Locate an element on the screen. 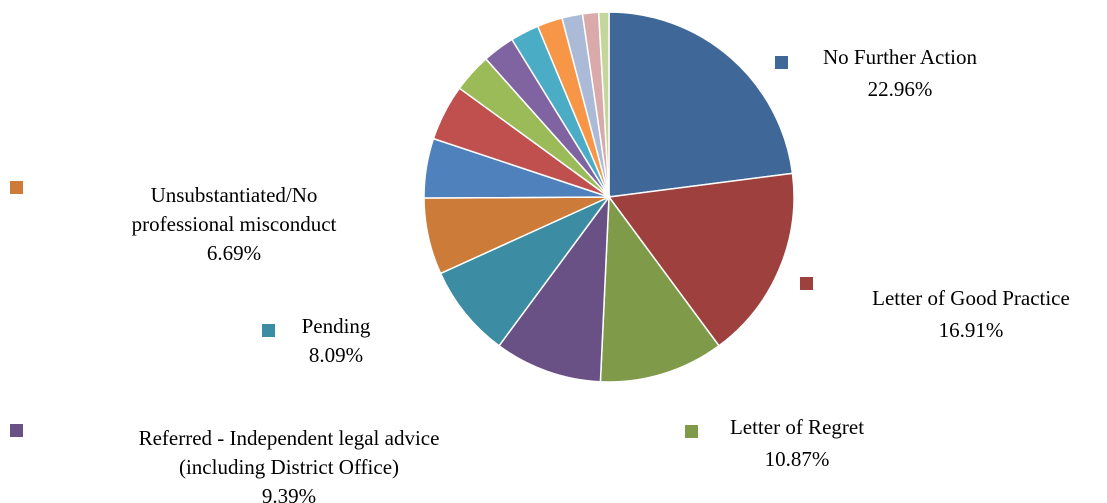 The width and height of the screenshot is (1107, 503). label-percent: 6.69% is located at coordinates (234, 253).